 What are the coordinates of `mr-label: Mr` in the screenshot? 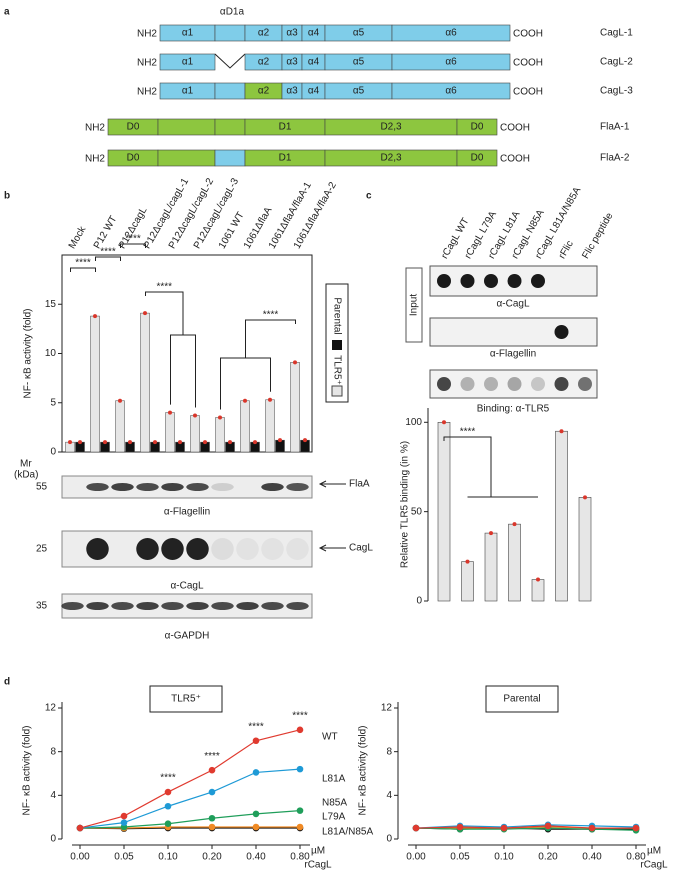 It's located at (26, 464).